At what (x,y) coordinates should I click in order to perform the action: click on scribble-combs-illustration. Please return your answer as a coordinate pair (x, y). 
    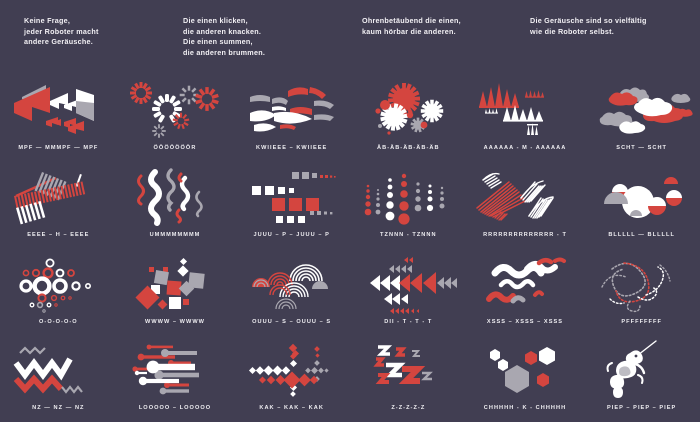
    Looking at the image, I should click on (525, 198).